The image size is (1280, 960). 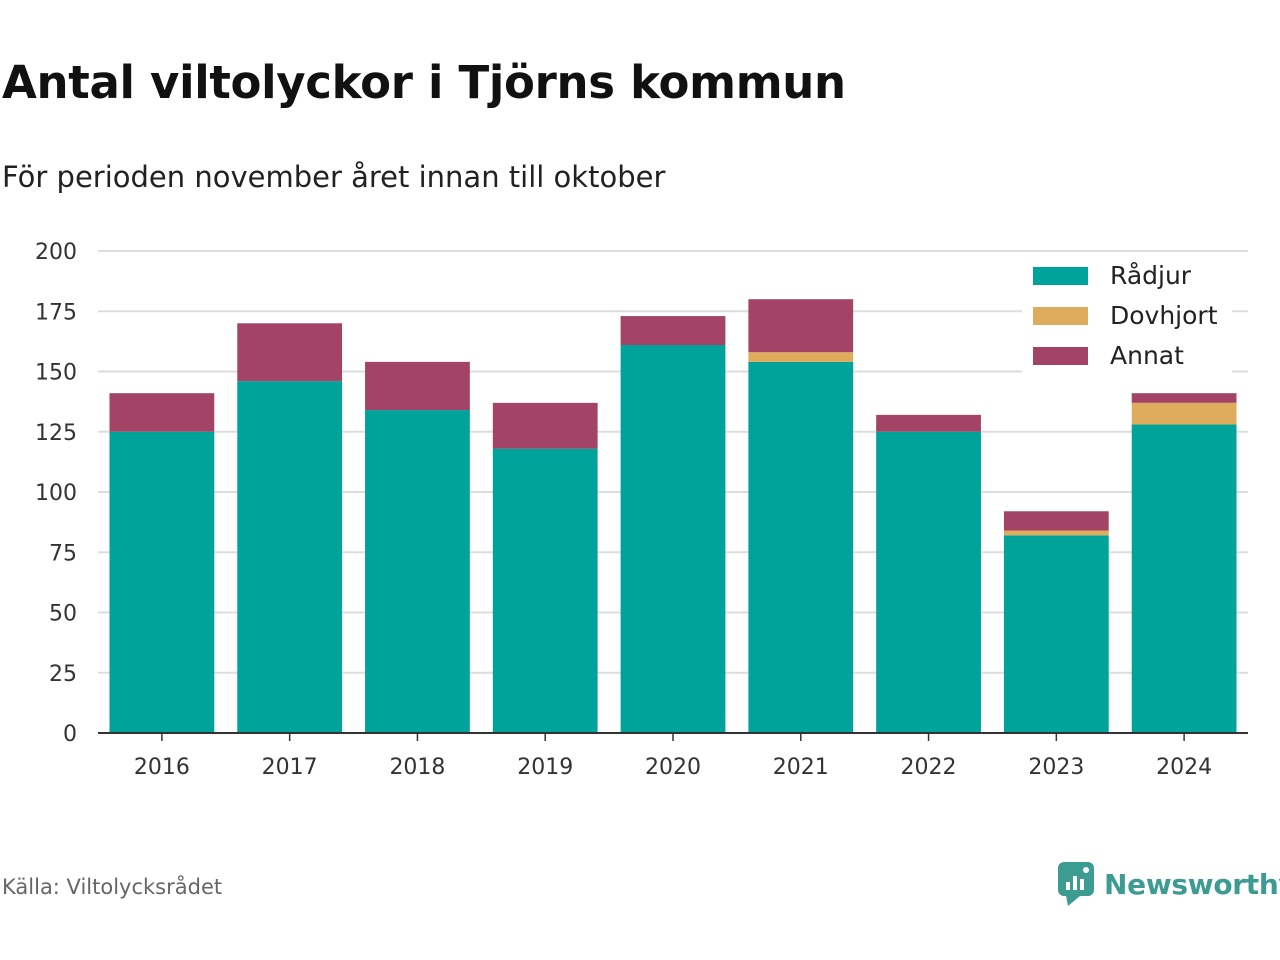 I want to click on newsworthy-logo-icon, so click(x=1076, y=884).